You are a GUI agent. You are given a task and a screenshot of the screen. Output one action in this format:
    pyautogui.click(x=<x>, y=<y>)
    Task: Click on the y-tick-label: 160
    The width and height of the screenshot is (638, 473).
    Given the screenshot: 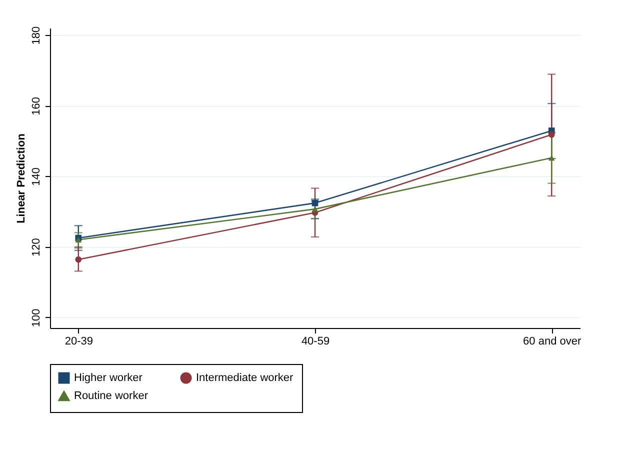 What is the action you would take?
    pyautogui.click(x=36, y=106)
    